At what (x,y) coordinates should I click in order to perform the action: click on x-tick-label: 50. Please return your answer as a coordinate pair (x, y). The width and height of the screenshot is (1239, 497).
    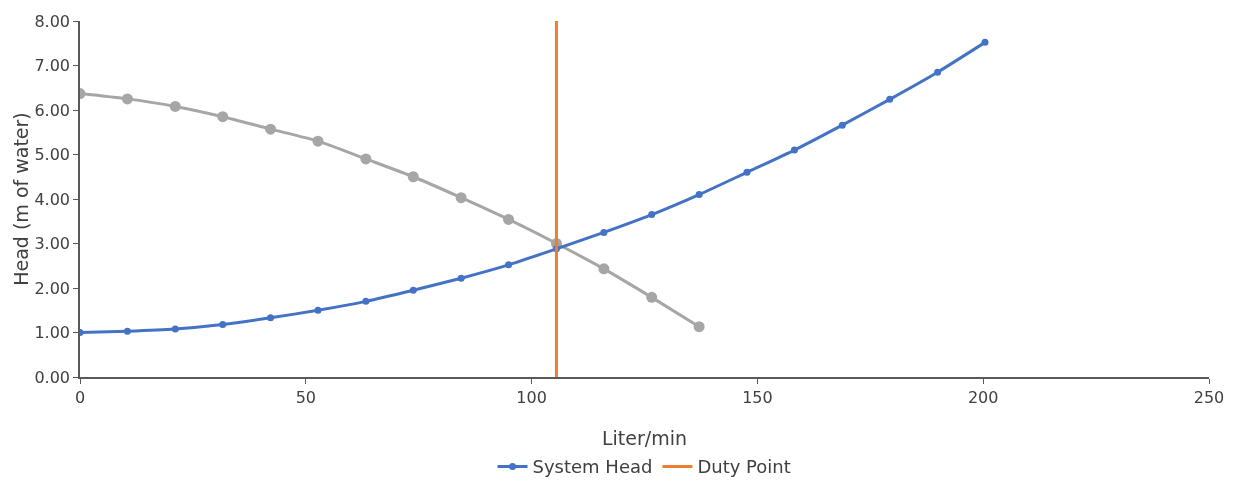
    Looking at the image, I should click on (305, 397).